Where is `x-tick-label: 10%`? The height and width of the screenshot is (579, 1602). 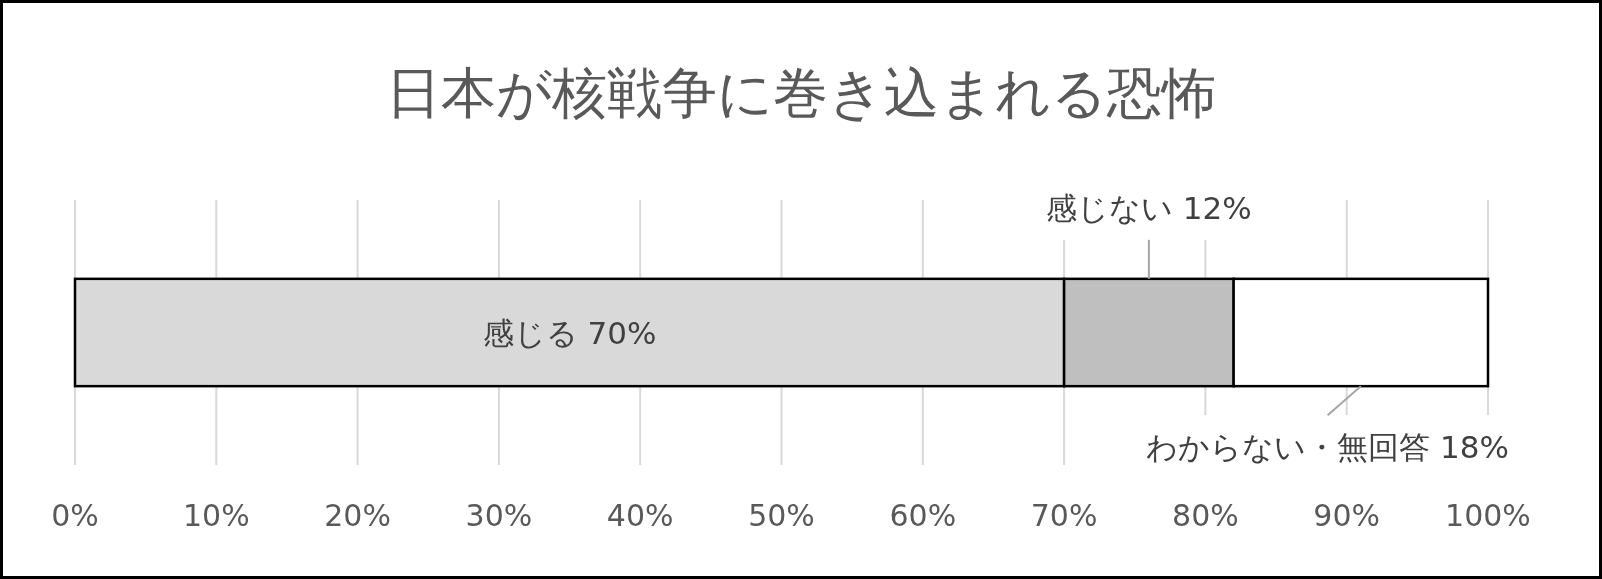 x-tick-label: 10% is located at coordinates (216, 515).